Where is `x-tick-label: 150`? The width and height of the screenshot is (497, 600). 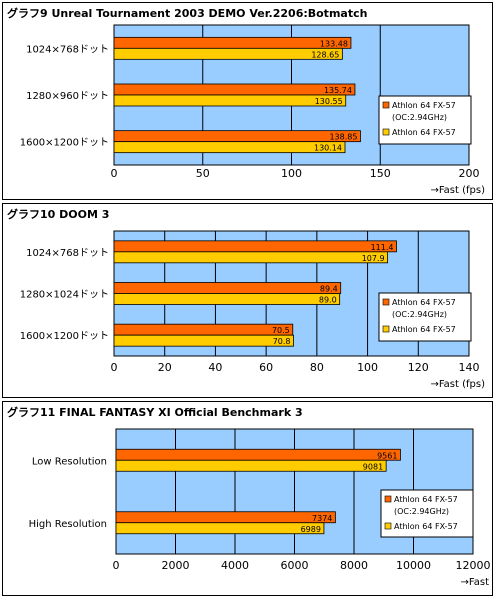
x-tick-label: 150 is located at coordinates (380, 173).